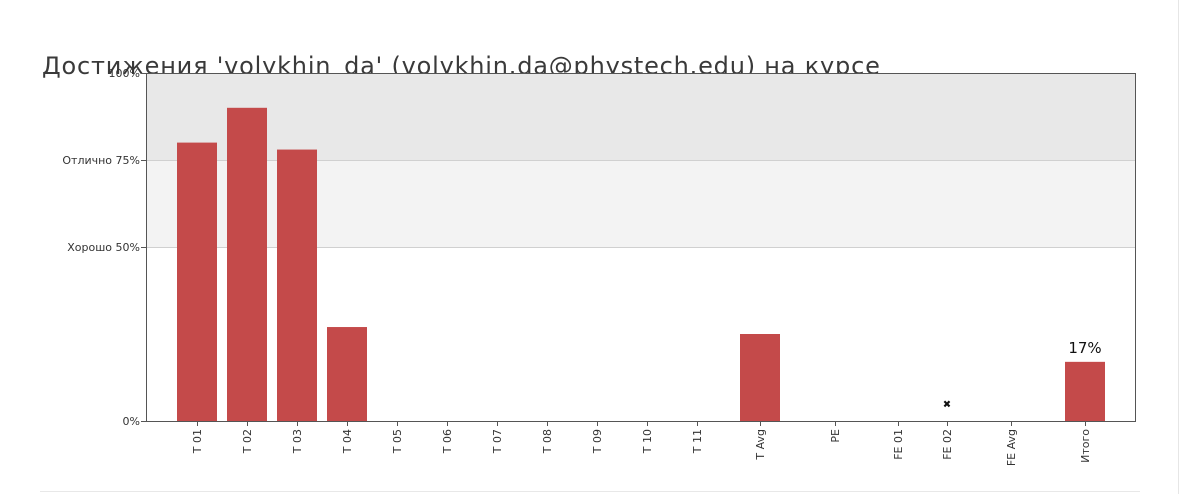 The height and width of the screenshot is (496, 1180). Describe the element at coordinates (1084, 348) in the screenshot. I see `data-label: 17%` at that location.